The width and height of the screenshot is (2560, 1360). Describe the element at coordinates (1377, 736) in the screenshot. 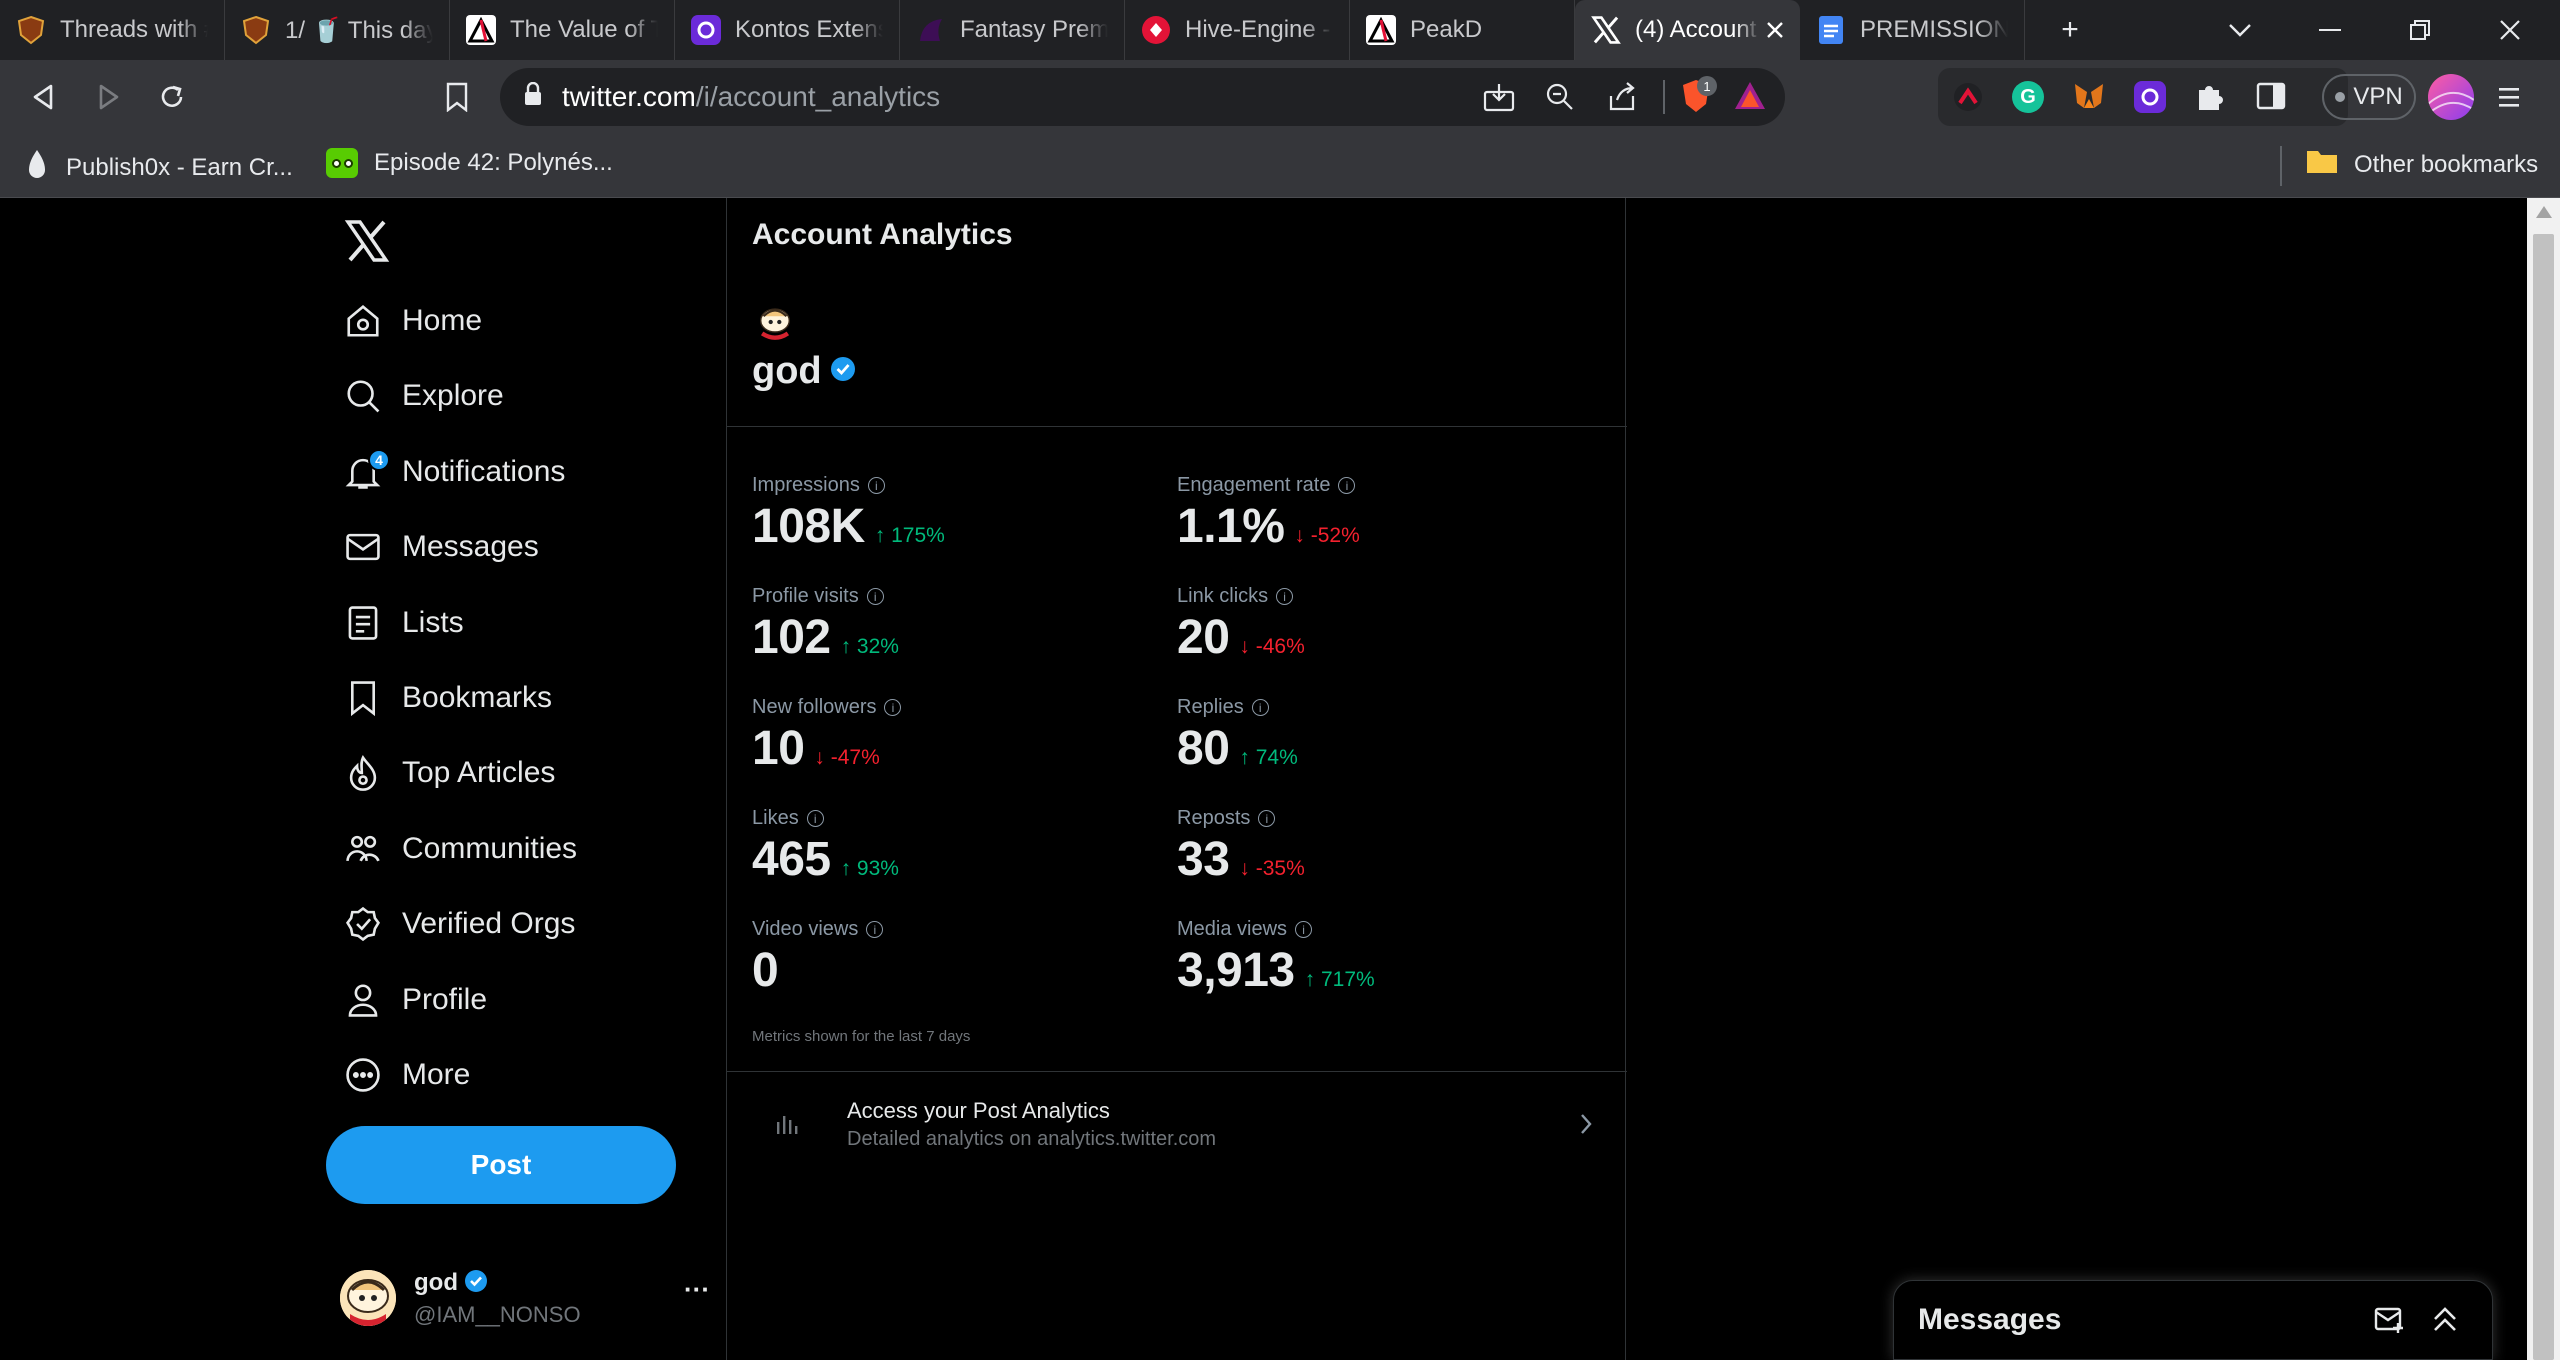

I see `metric-replies: Replies i 80 ↑ 74%` at that location.